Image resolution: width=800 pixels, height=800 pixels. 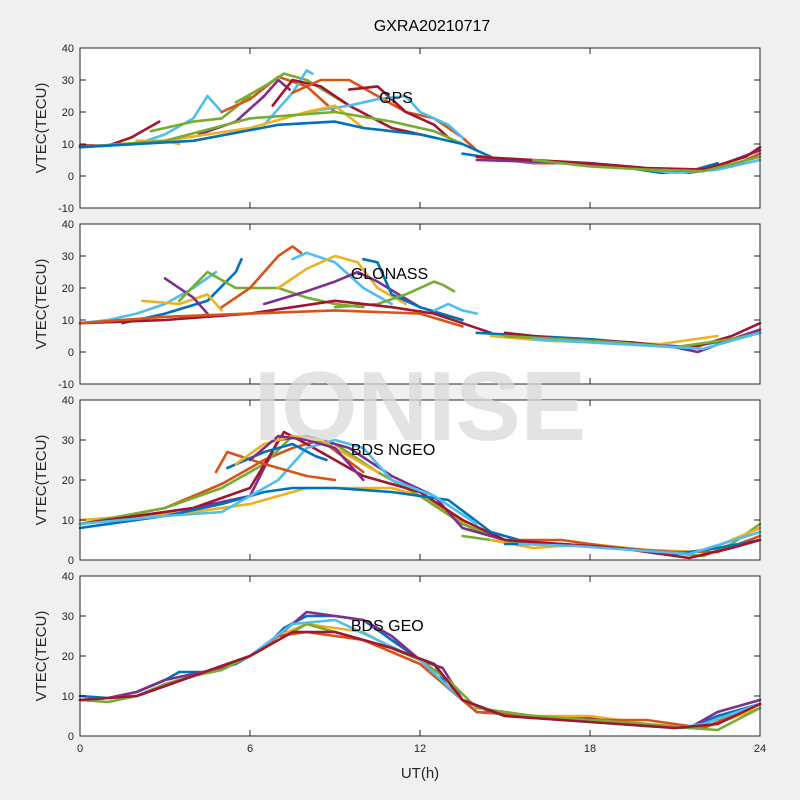 What do you see at coordinates (432, 26) in the screenshot?
I see `figure-title: GXRA20210717` at bounding box center [432, 26].